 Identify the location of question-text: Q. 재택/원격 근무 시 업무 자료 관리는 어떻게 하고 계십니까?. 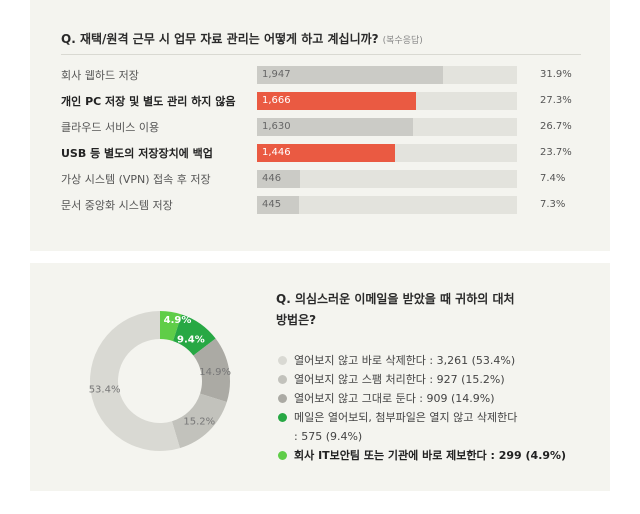
(220, 39).